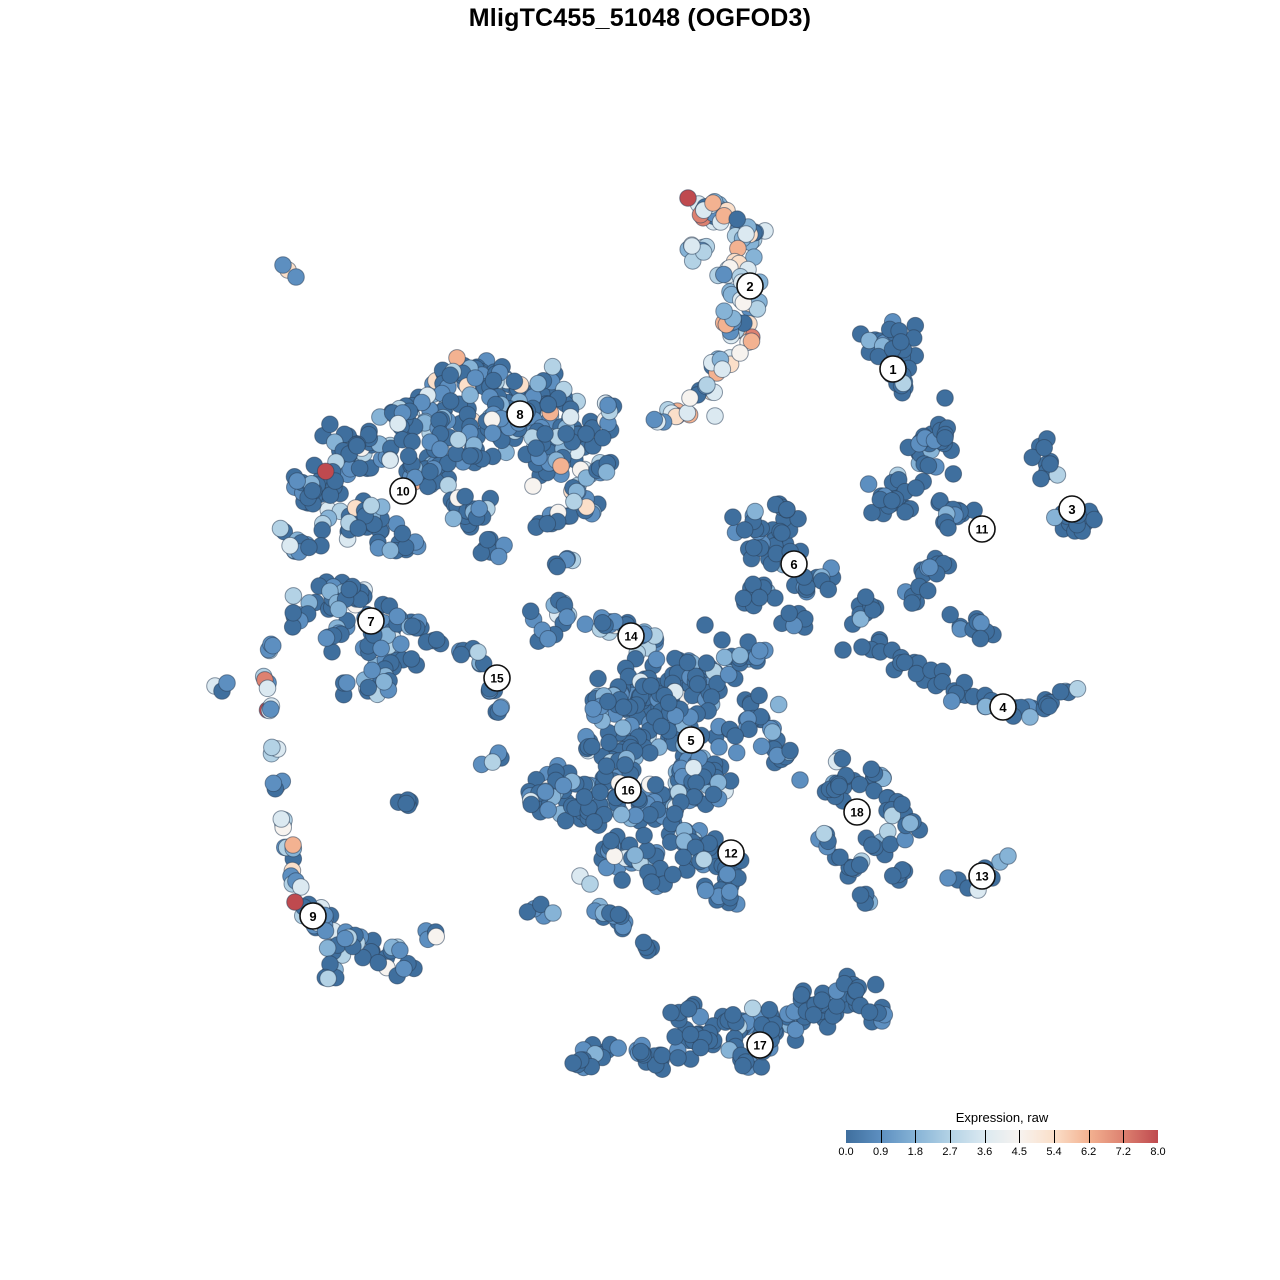 This screenshot has height=1280, width=1280. I want to click on svg-text: 13, so click(982, 877).